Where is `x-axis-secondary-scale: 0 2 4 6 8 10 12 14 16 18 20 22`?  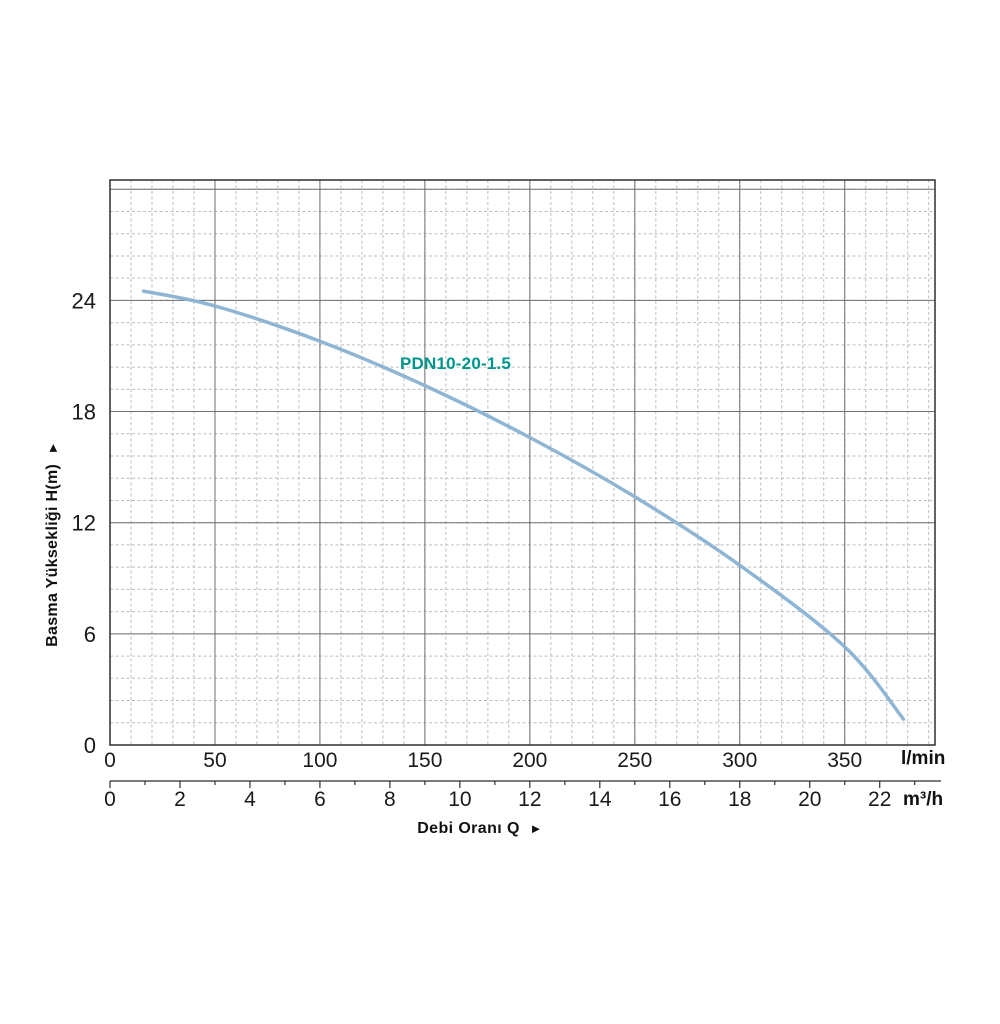 x-axis-secondary-scale: 0 2 4 6 8 10 12 14 16 18 20 22 is located at coordinates (522, 795).